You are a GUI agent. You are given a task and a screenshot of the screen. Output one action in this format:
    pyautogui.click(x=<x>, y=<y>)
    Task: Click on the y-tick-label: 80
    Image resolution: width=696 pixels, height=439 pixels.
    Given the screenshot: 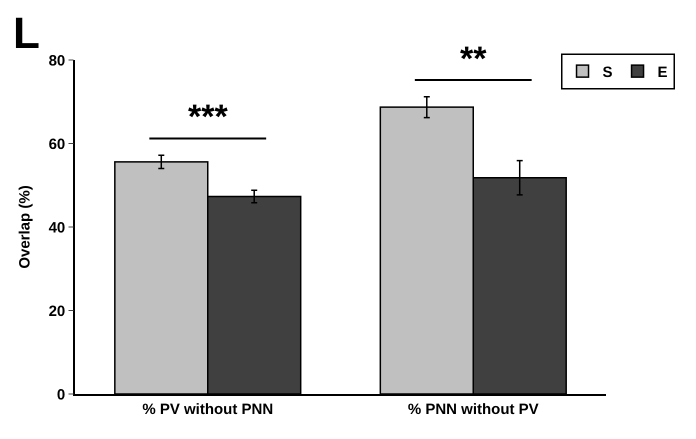 What is the action you would take?
    pyautogui.click(x=57, y=61)
    